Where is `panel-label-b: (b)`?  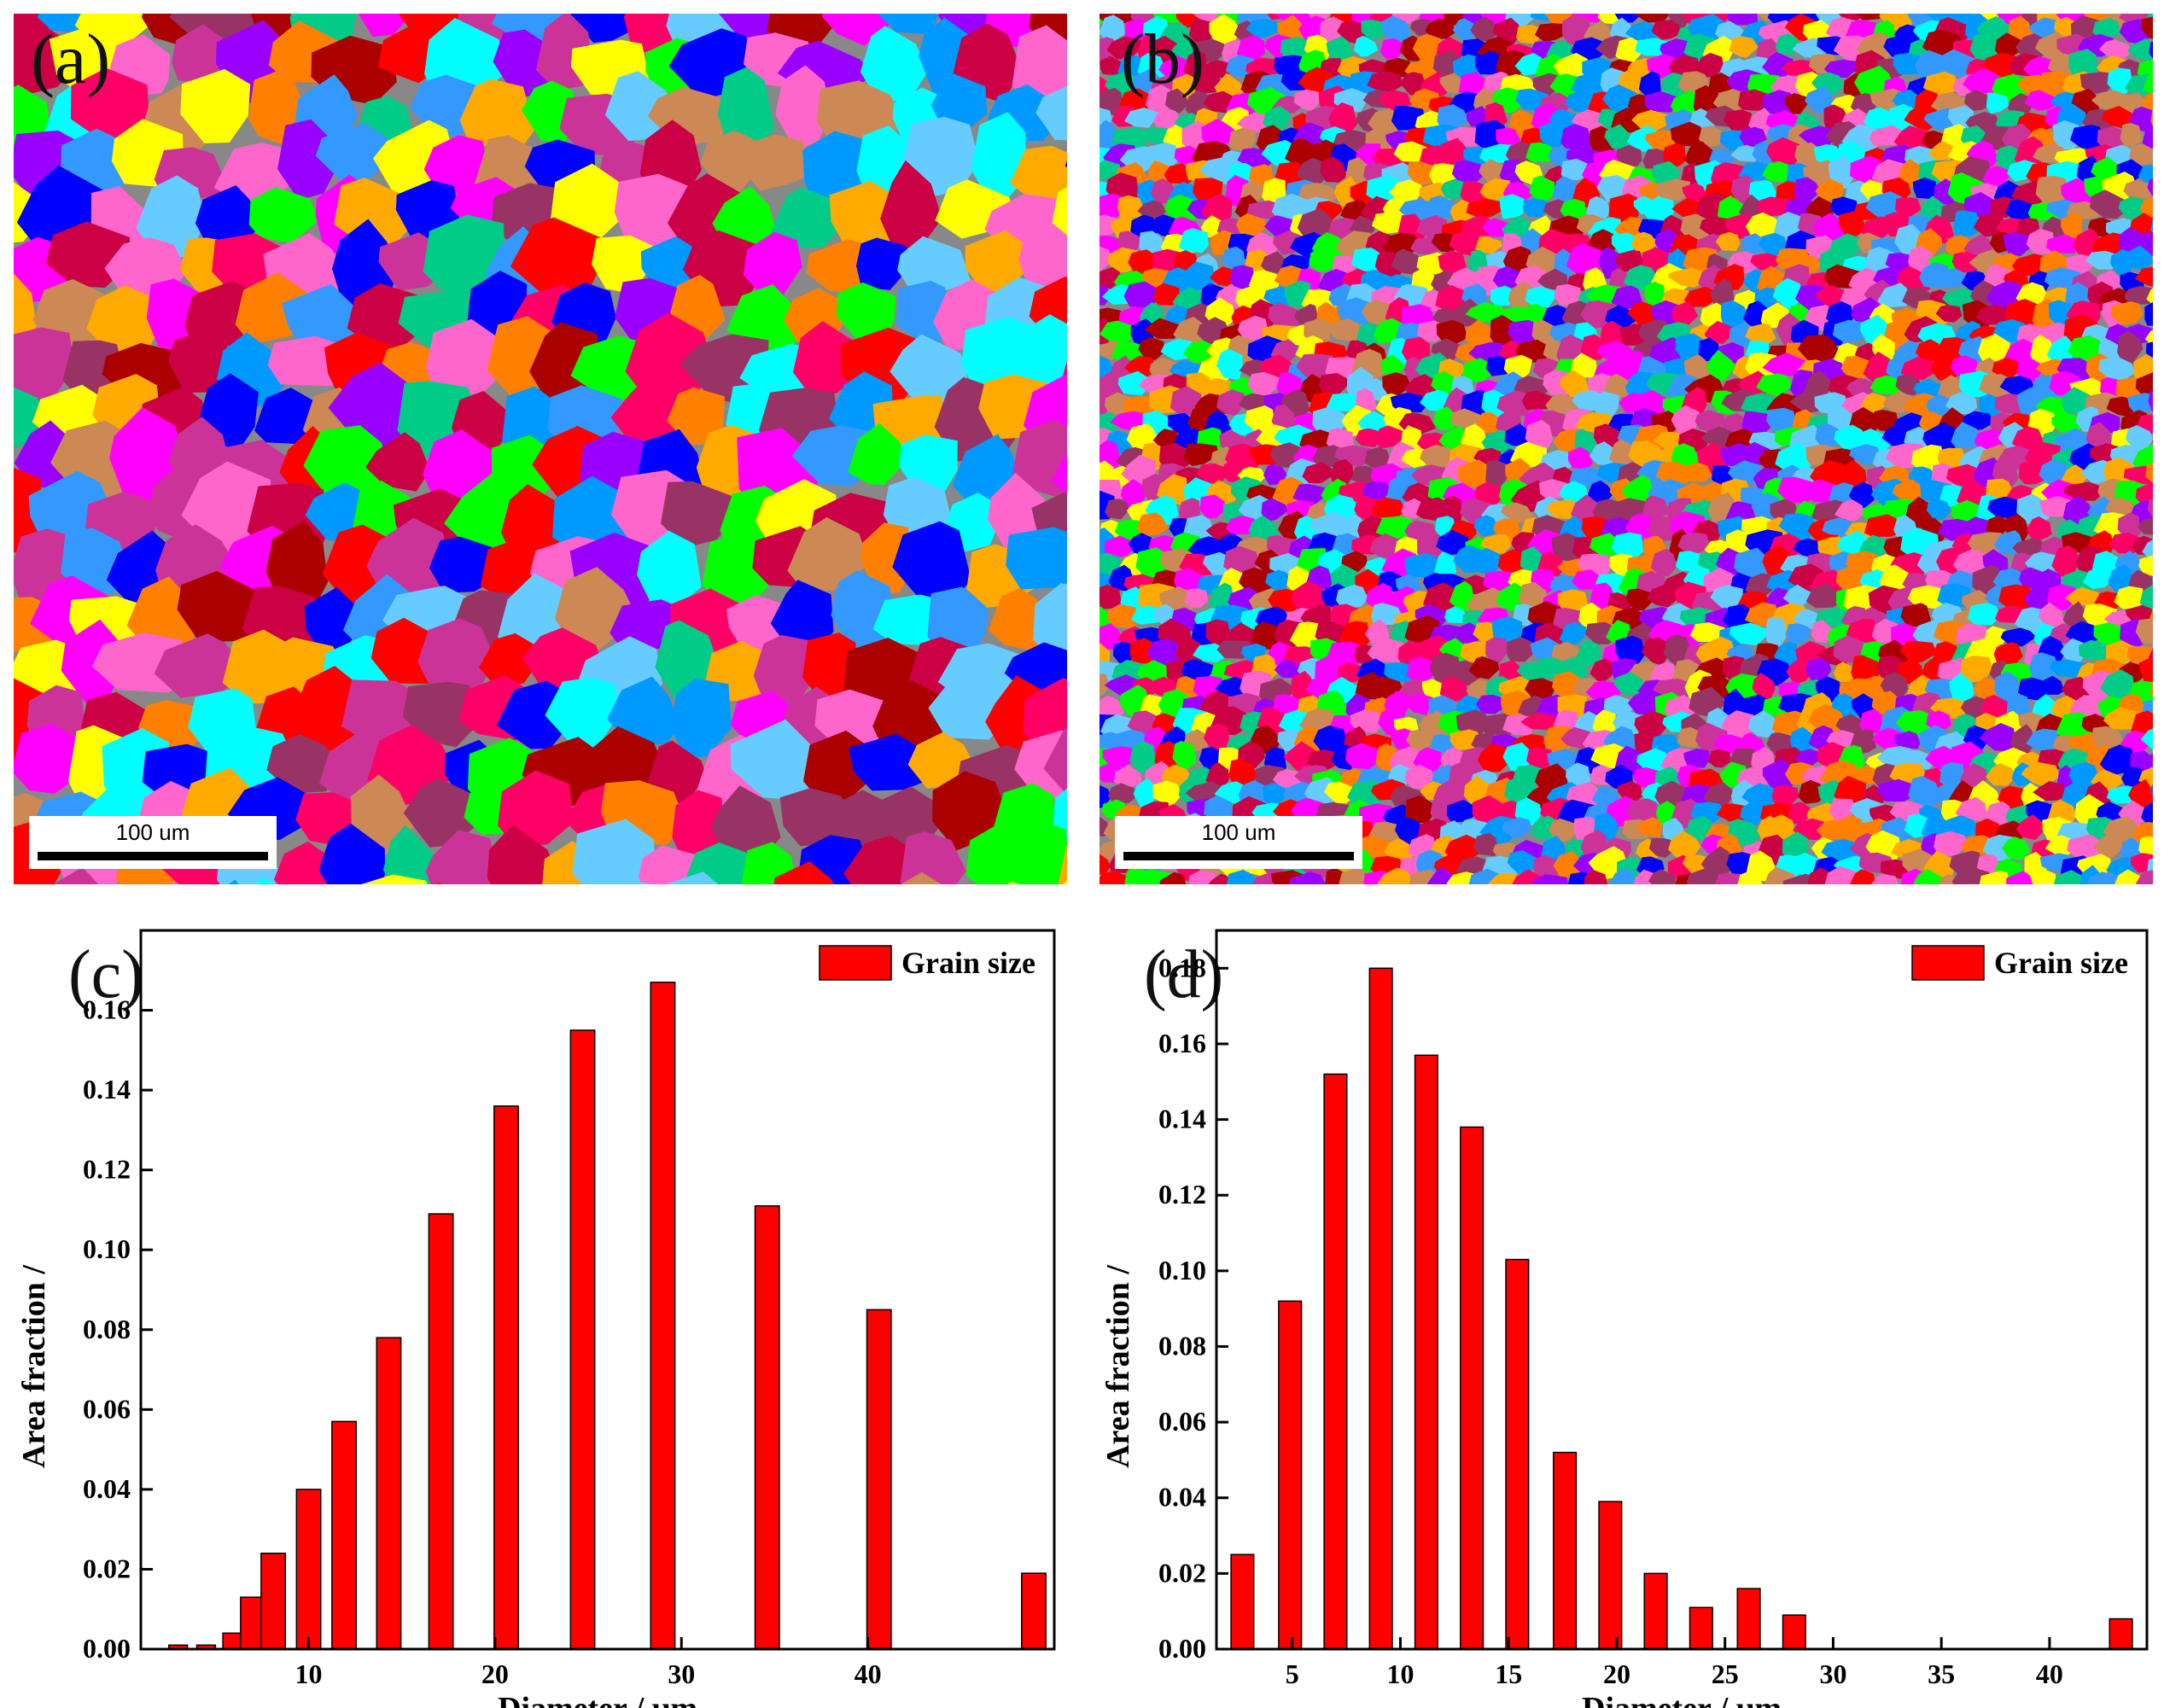
panel-label-b: (b) is located at coordinates (1162, 59).